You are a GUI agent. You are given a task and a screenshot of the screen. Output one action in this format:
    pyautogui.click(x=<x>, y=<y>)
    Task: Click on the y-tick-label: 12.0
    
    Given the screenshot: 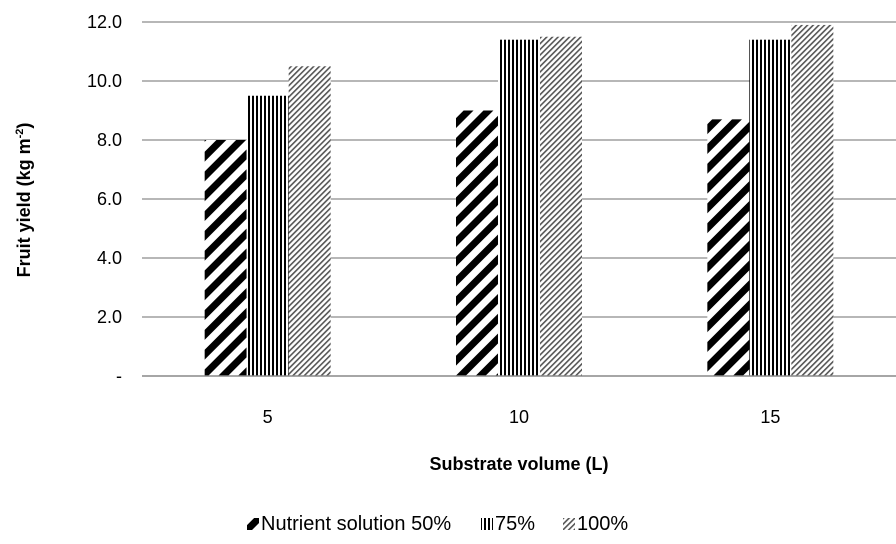 What is the action you would take?
    pyautogui.click(x=104, y=22)
    